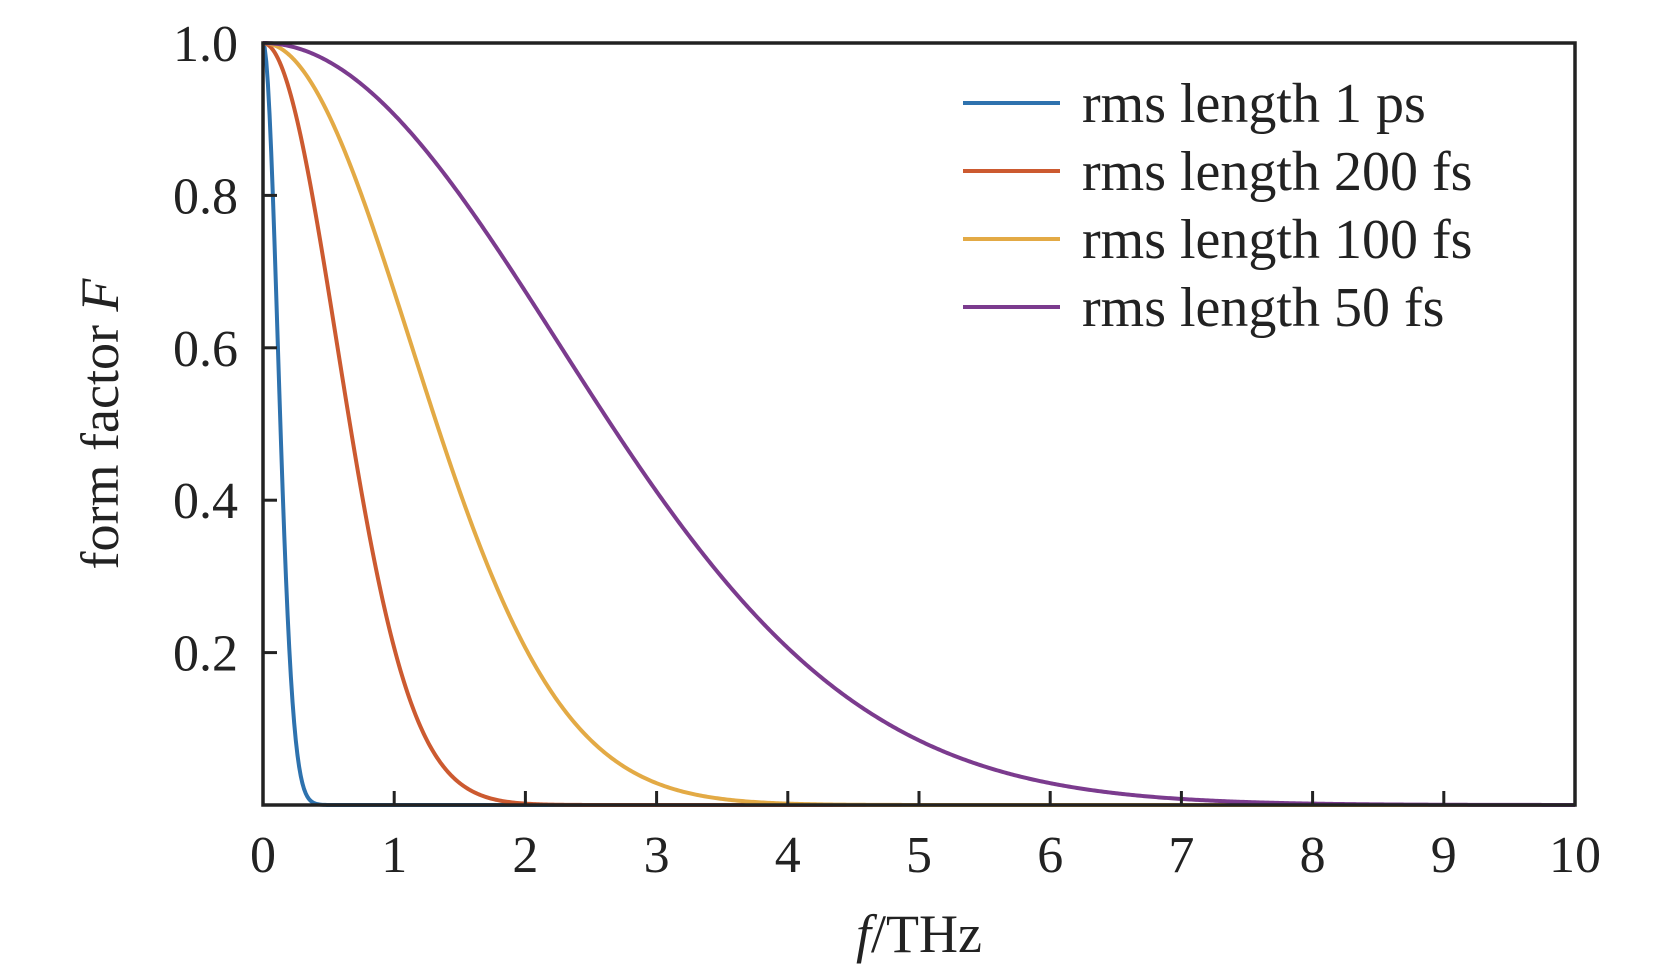 This screenshot has height=973, width=1654. I want to click on x-tick-label: 7, so click(1181, 855).